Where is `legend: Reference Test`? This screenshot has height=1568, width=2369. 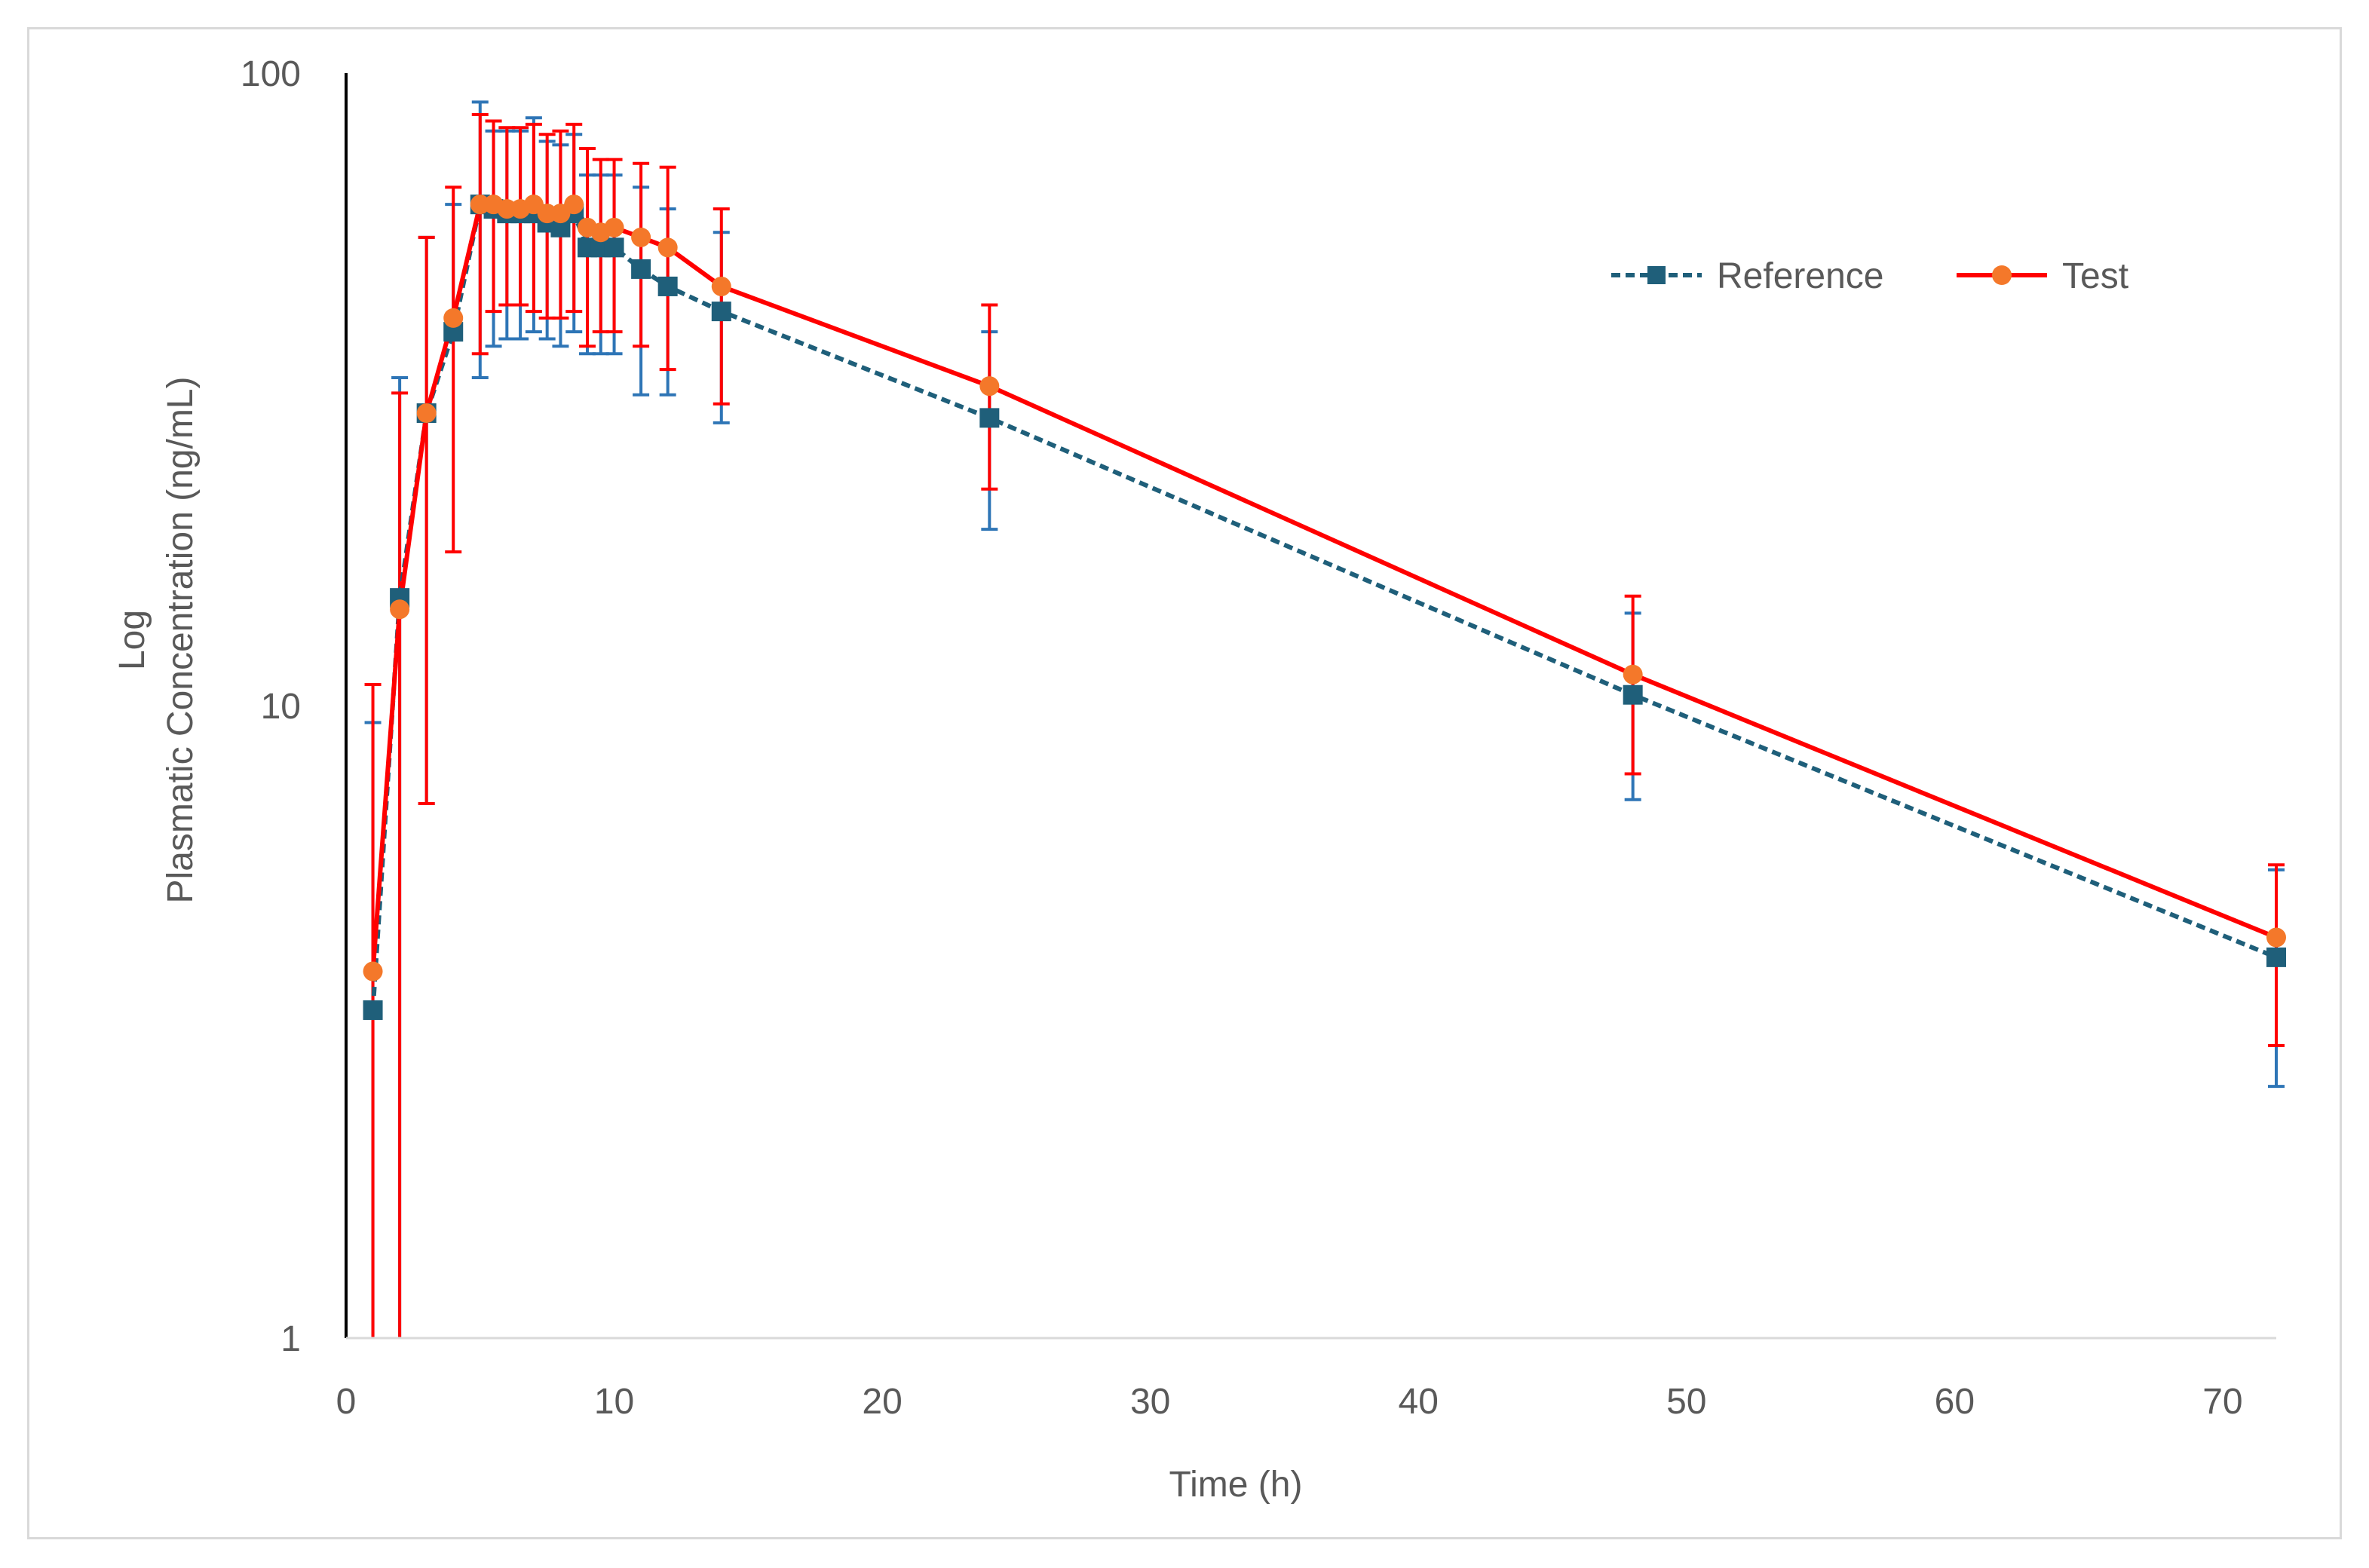 legend: Reference Test is located at coordinates (1869, 276).